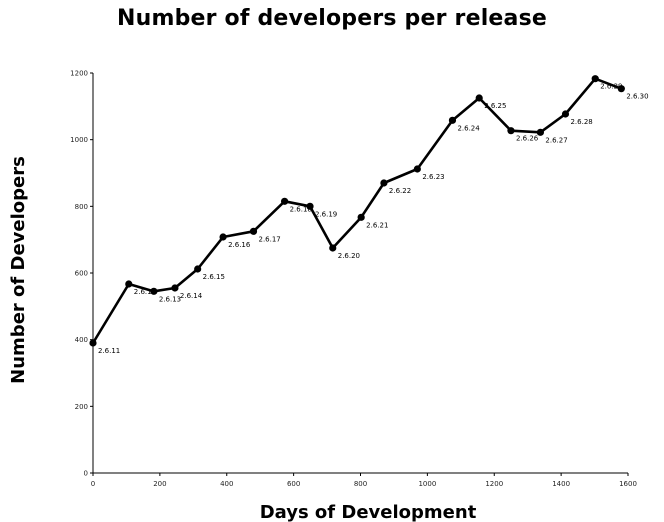 The height and width of the screenshot is (522, 664). I want to click on data-label: 2.6.27, so click(556, 140).